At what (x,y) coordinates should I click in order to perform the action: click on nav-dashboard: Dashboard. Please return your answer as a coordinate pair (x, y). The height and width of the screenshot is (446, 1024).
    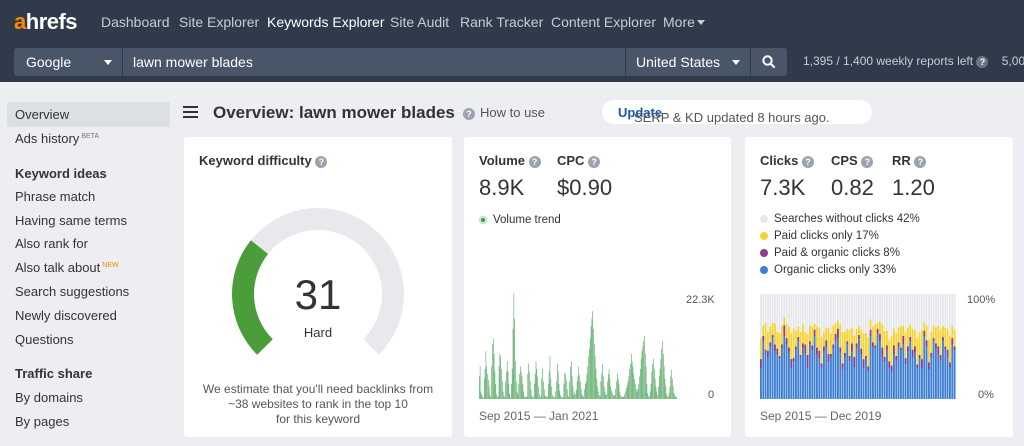
    Looking at the image, I should click on (135, 22).